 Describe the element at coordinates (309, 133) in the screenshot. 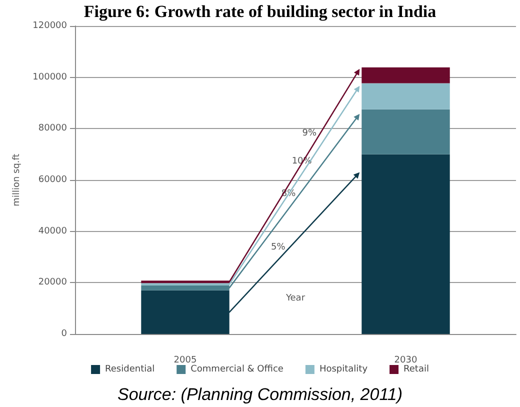

I see `annotation: 9%` at that location.